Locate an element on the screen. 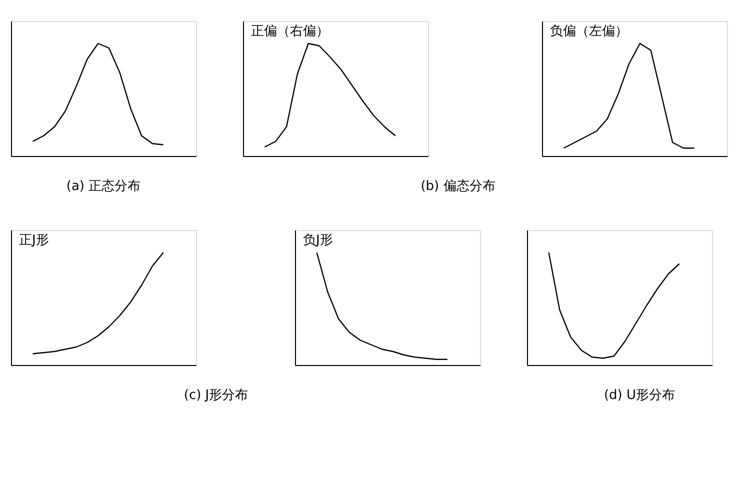 This screenshot has height=497, width=749. text: (a) 正态分布 is located at coordinates (103, 186).